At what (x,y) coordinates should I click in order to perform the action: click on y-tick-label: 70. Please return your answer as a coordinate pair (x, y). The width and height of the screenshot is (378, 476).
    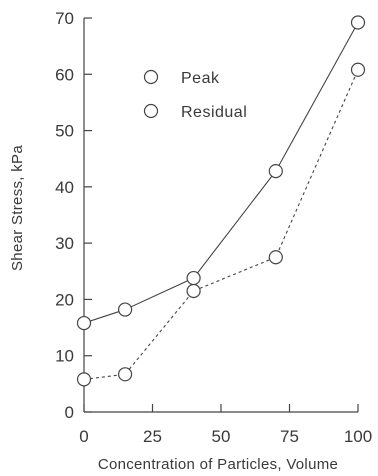
    Looking at the image, I should click on (64, 18).